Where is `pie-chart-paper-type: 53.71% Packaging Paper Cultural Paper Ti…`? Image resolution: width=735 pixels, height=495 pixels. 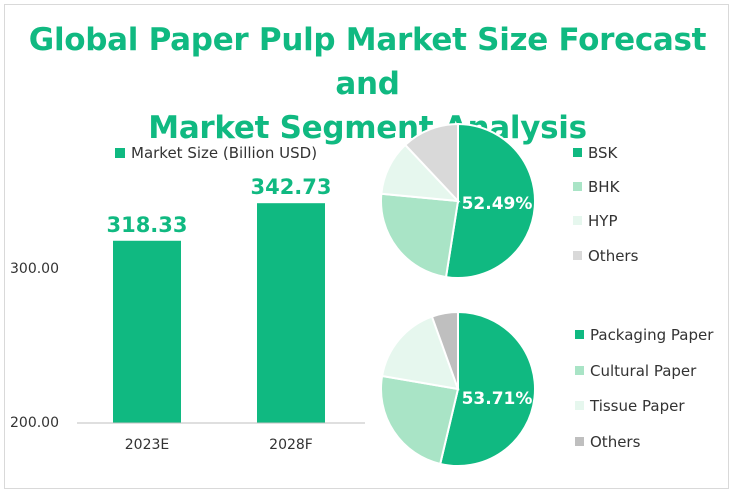 pie-chart-paper-type: 53.71% Packaging Paper Cultural Paper Ti… is located at coordinates (547, 388).